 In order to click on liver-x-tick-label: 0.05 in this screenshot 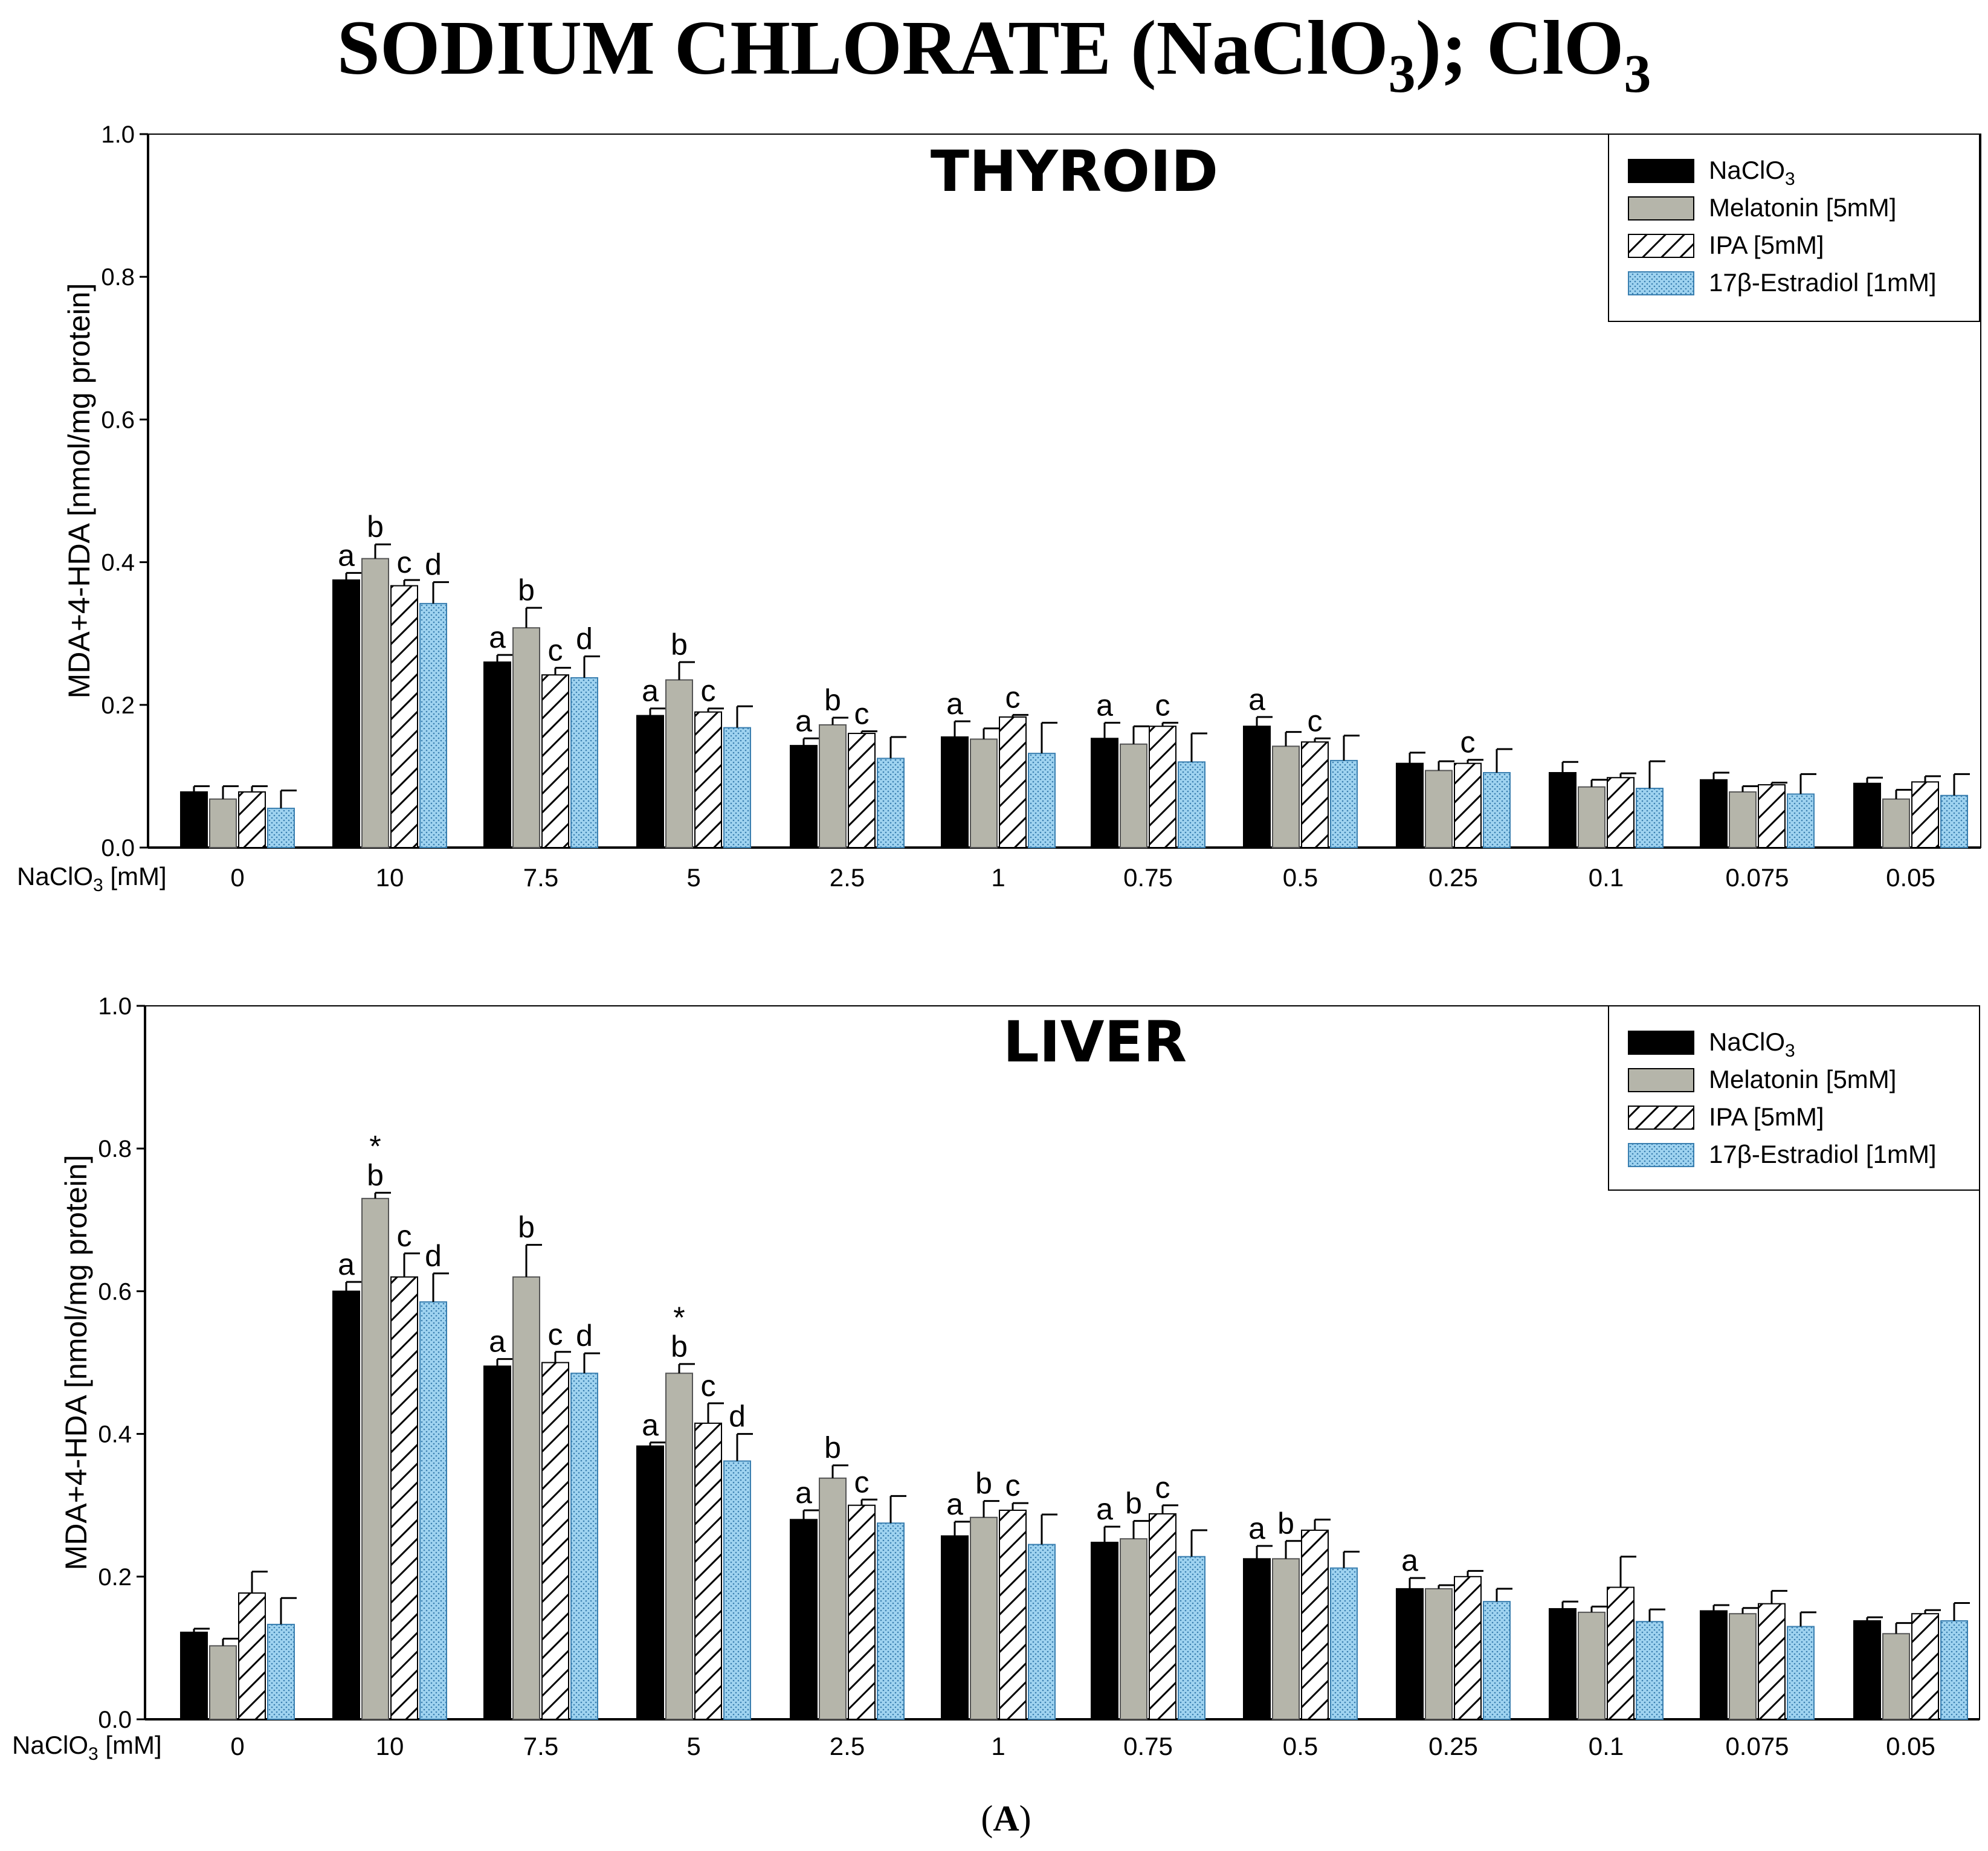, I will do `click(1910, 1746)`.